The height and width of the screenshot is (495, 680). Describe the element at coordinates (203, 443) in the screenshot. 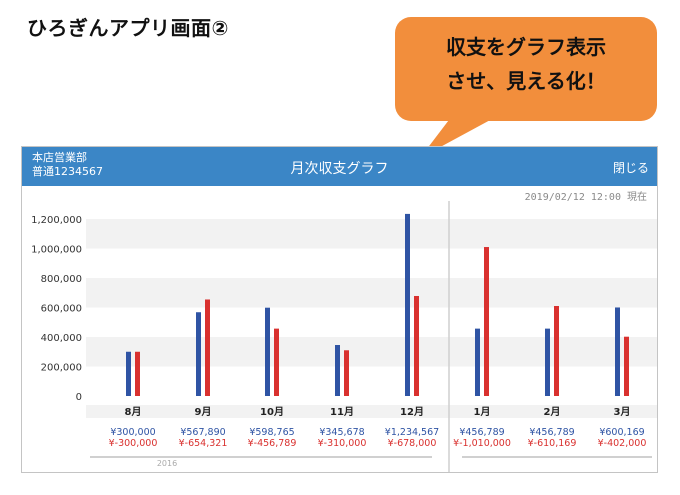

I see `expense-label: ¥-654,321` at that location.